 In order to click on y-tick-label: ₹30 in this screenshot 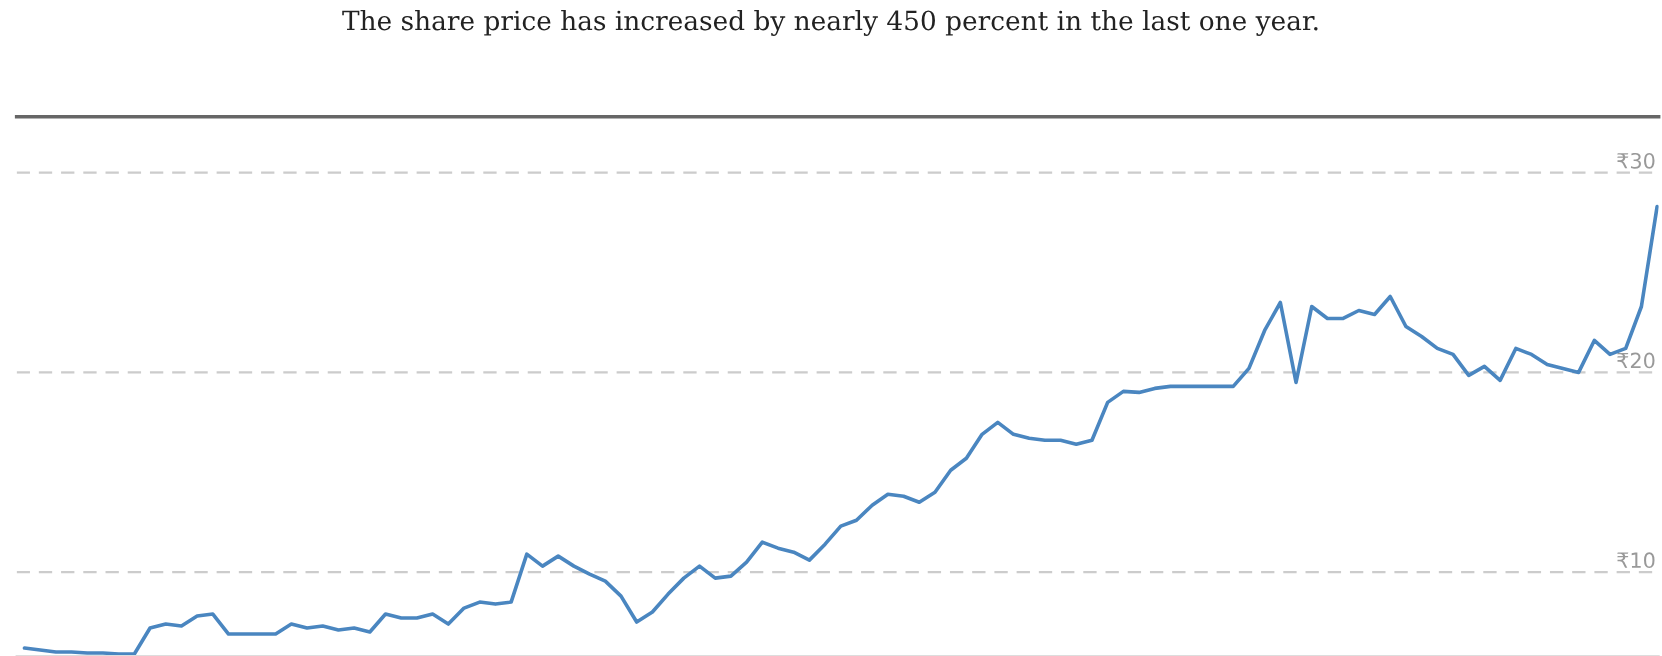, I will do `click(1636, 160)`.